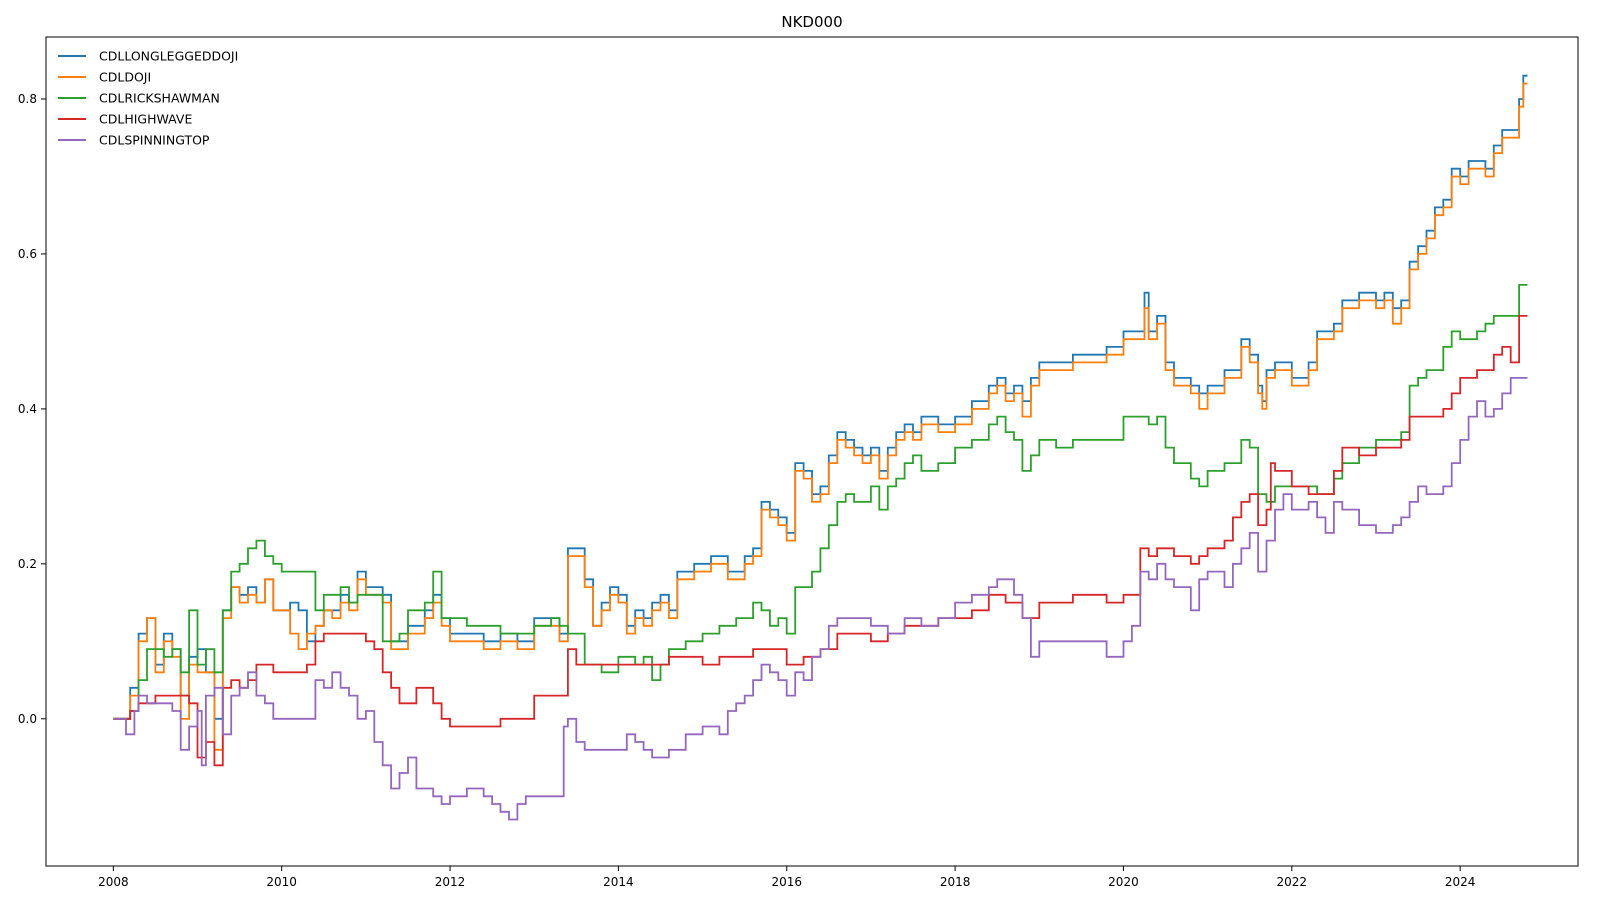 Image resolution: width=1600 pixels, height=900 pixels. Describe the element at coordinates (450, 882) in the screenshot. I see `x-tick-label: 2012` at that location.